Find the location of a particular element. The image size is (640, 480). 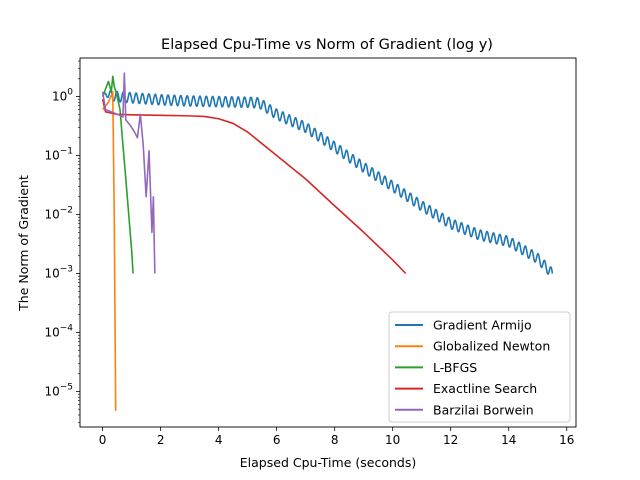

y-tick-exponent: −3 is located at coordinates (66, 270).